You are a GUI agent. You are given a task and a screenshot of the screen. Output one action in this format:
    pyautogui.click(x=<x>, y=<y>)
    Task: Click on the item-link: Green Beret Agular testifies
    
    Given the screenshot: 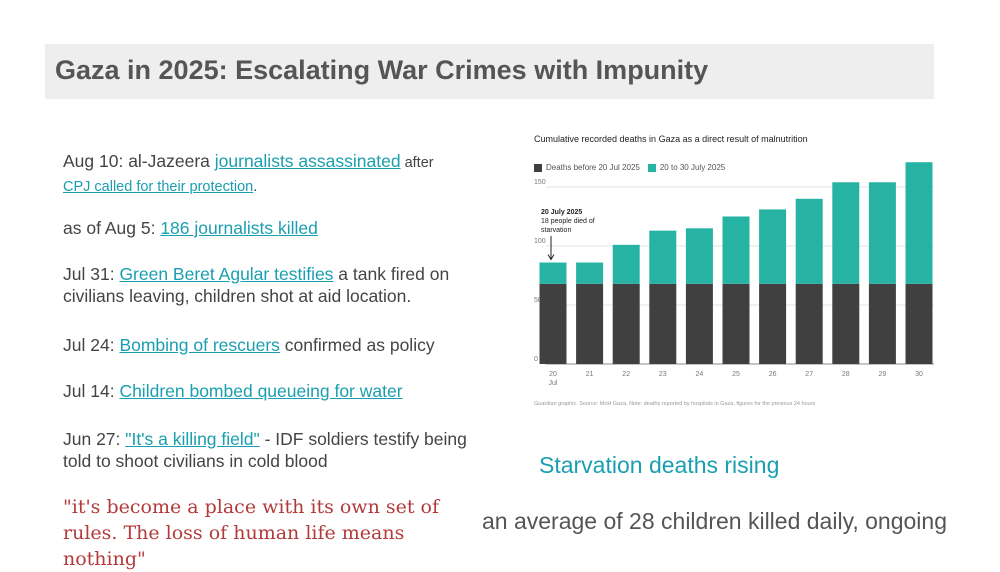 What is the action you would take?
    pyautogui.click(x=226, y=274)
    